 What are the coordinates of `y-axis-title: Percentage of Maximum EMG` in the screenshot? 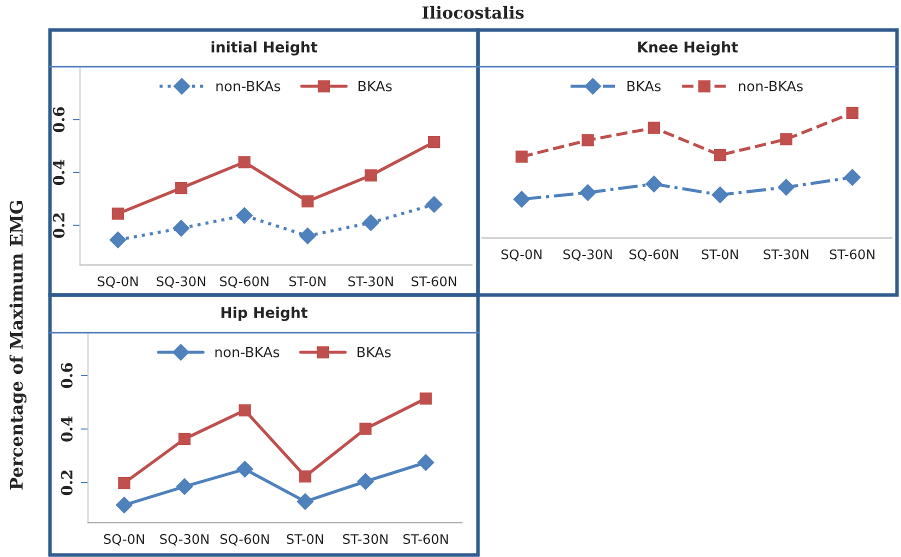 It's located at (18, 345).